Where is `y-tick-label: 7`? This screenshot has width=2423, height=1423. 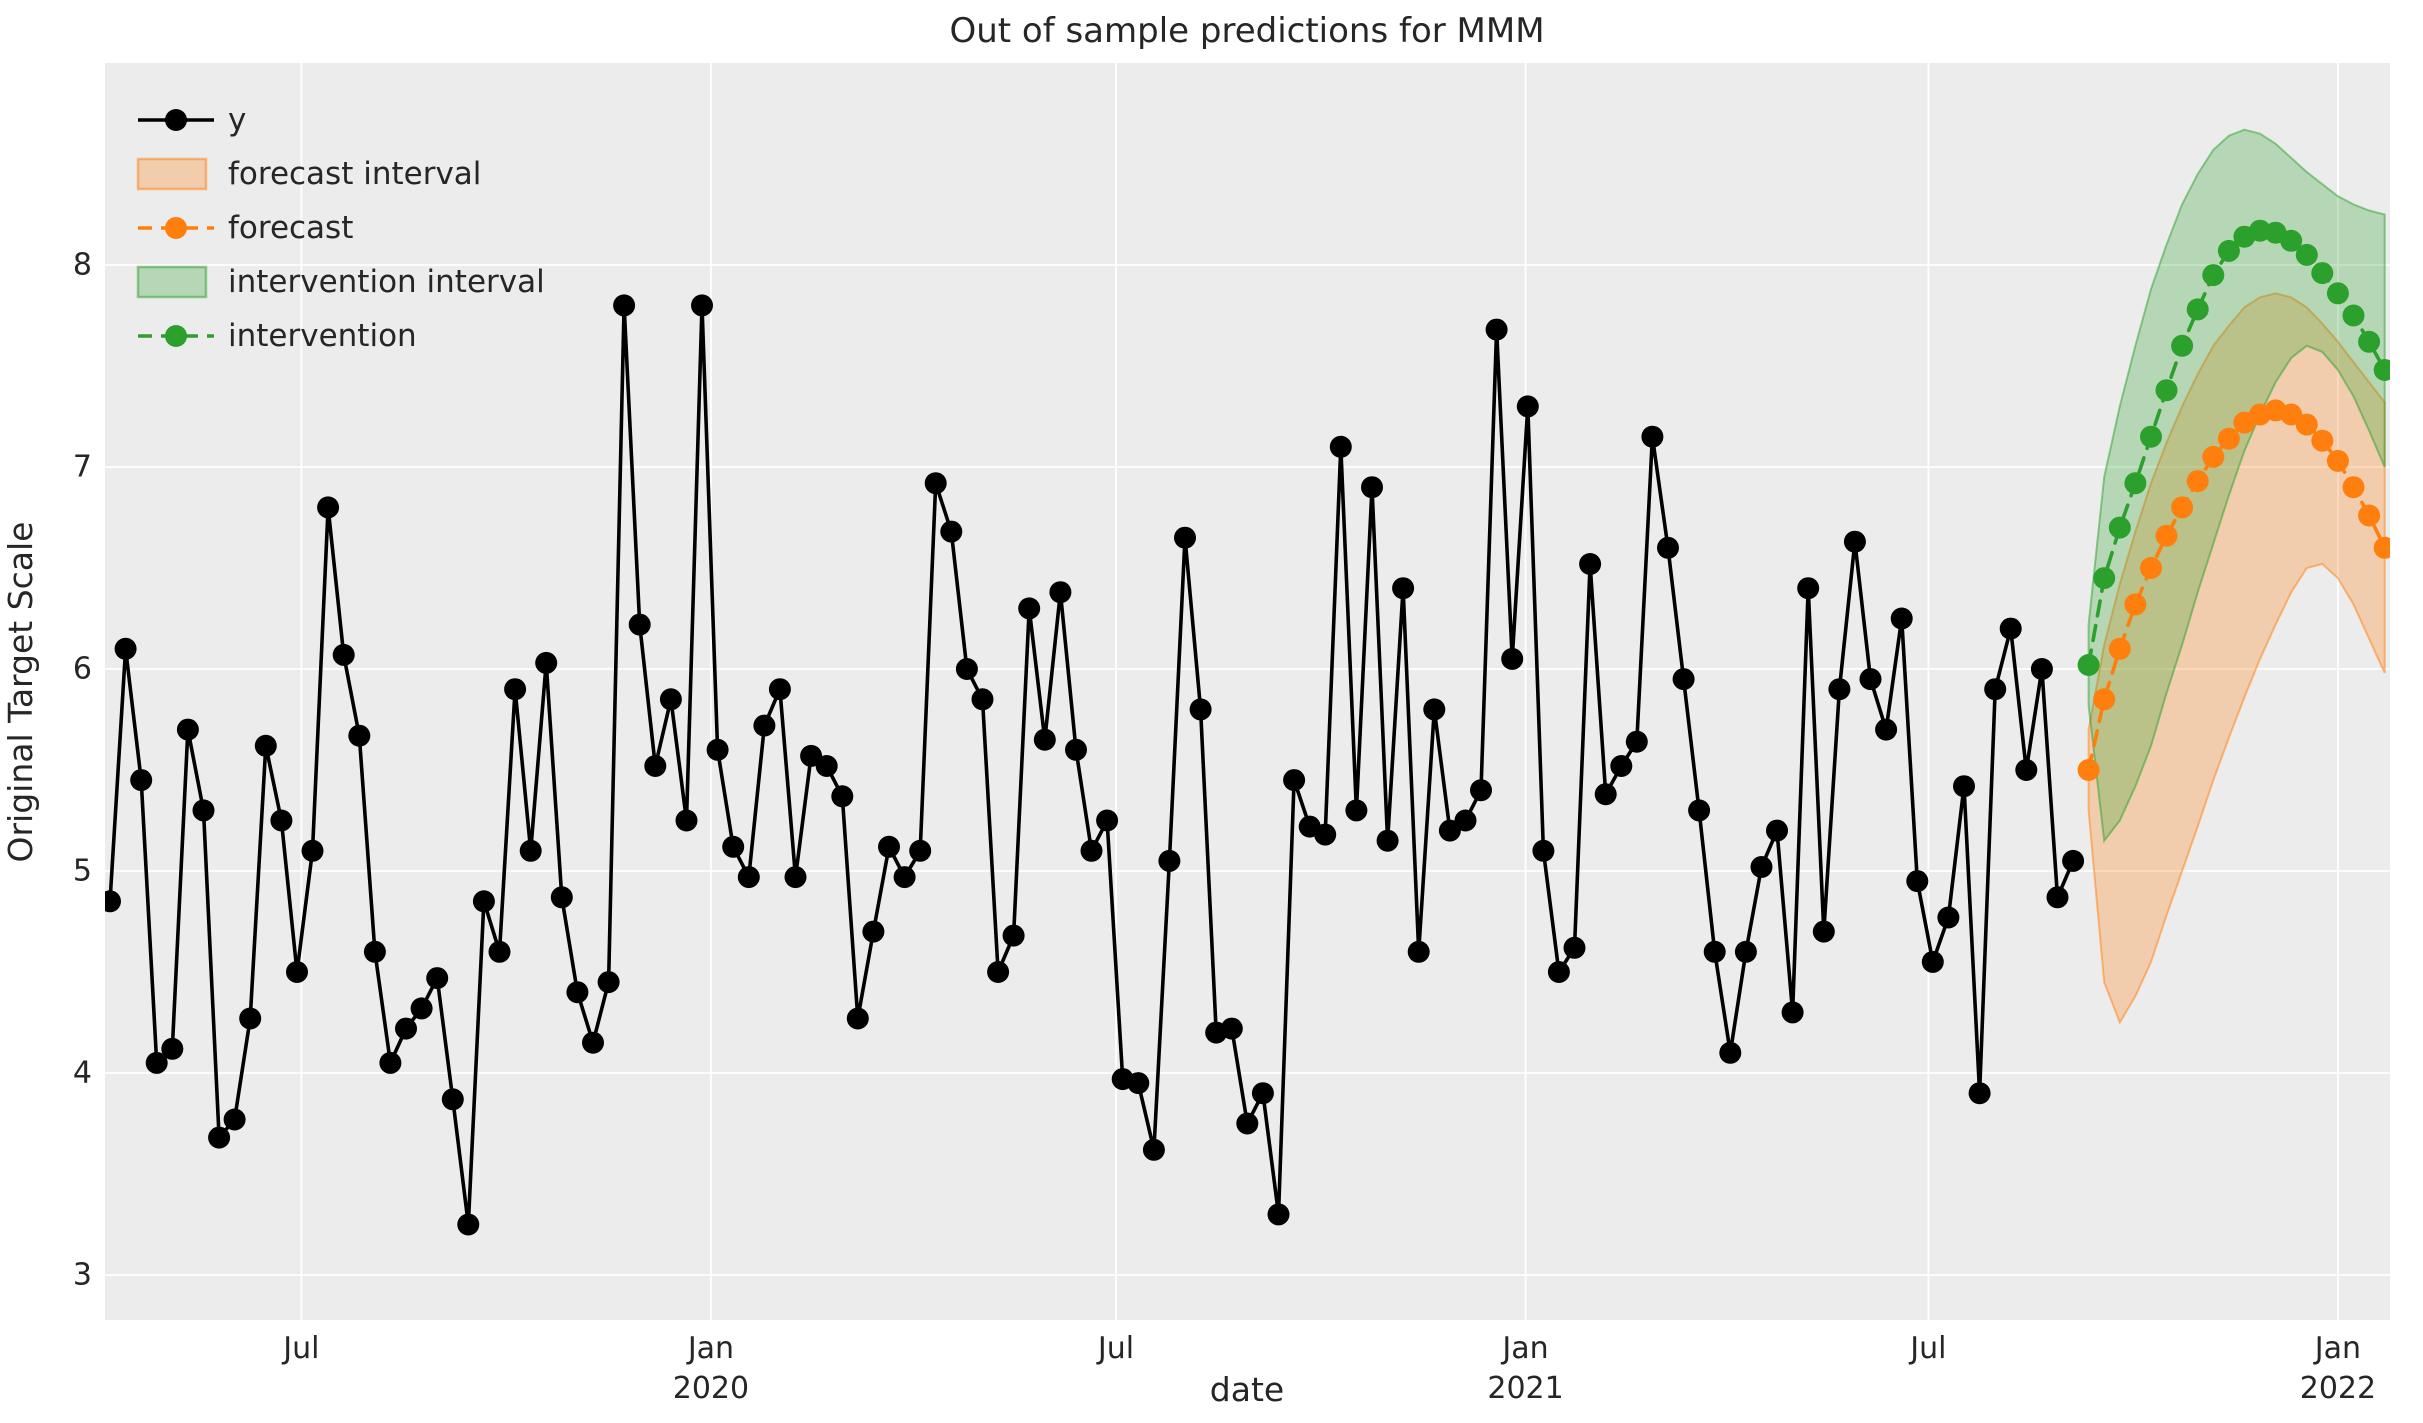 y-tick-label: 7 is located at coordinates (82, 467).